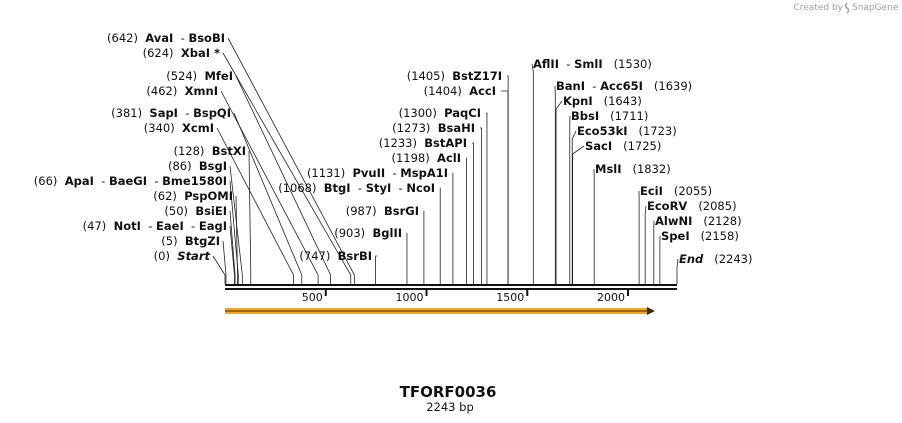 This screenshot has width=902, height=423. What do you see at coordinates (418, 113) in the screenshot?
I see `cut-position: (1300)` at bounding box center [418, 113].